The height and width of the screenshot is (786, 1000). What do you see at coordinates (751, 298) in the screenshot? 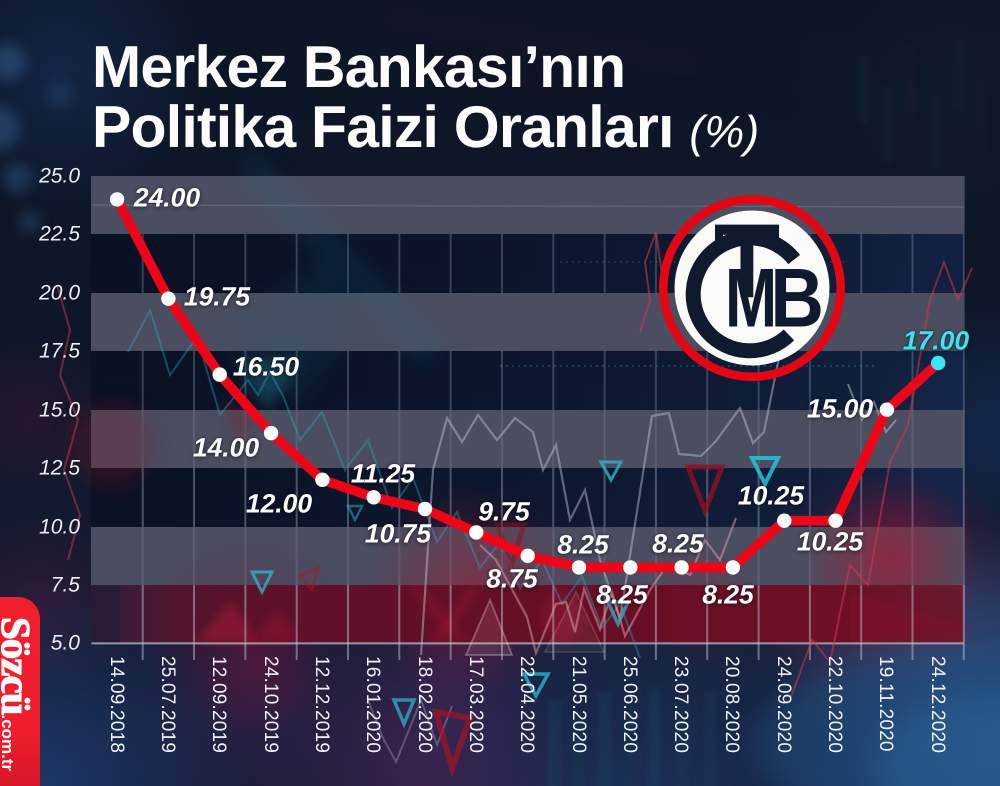
I see `svg-text: M` at bounding box center [751, 298].